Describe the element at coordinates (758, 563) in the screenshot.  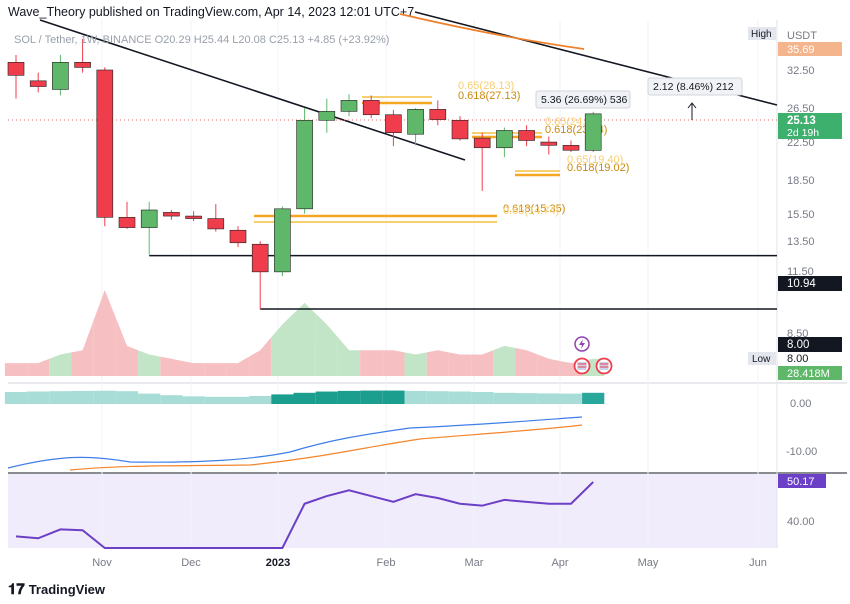
I see `time-tick: Jun` at that location.